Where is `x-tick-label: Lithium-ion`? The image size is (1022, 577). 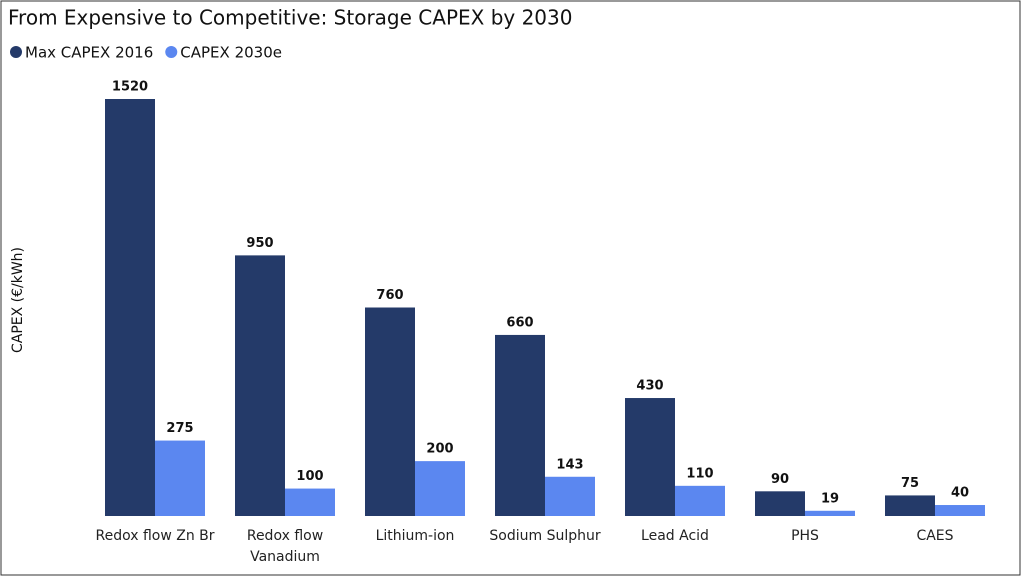
x-tick-label: Lithium-ion is located at coordinates (415, 536).